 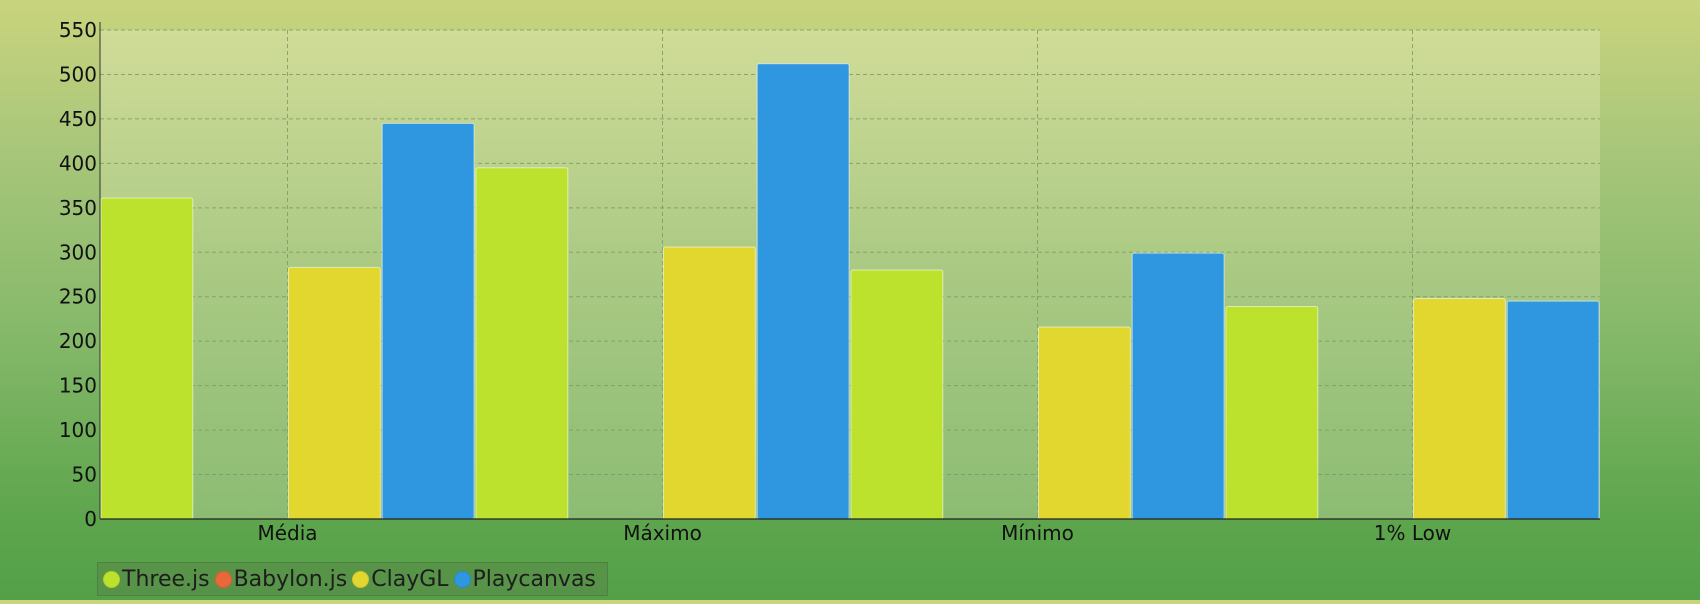 What do you see at coordinates (662, 533) in the screenshot?
I see `x-tick-label: Máximo` at bounding box center [662, 533].